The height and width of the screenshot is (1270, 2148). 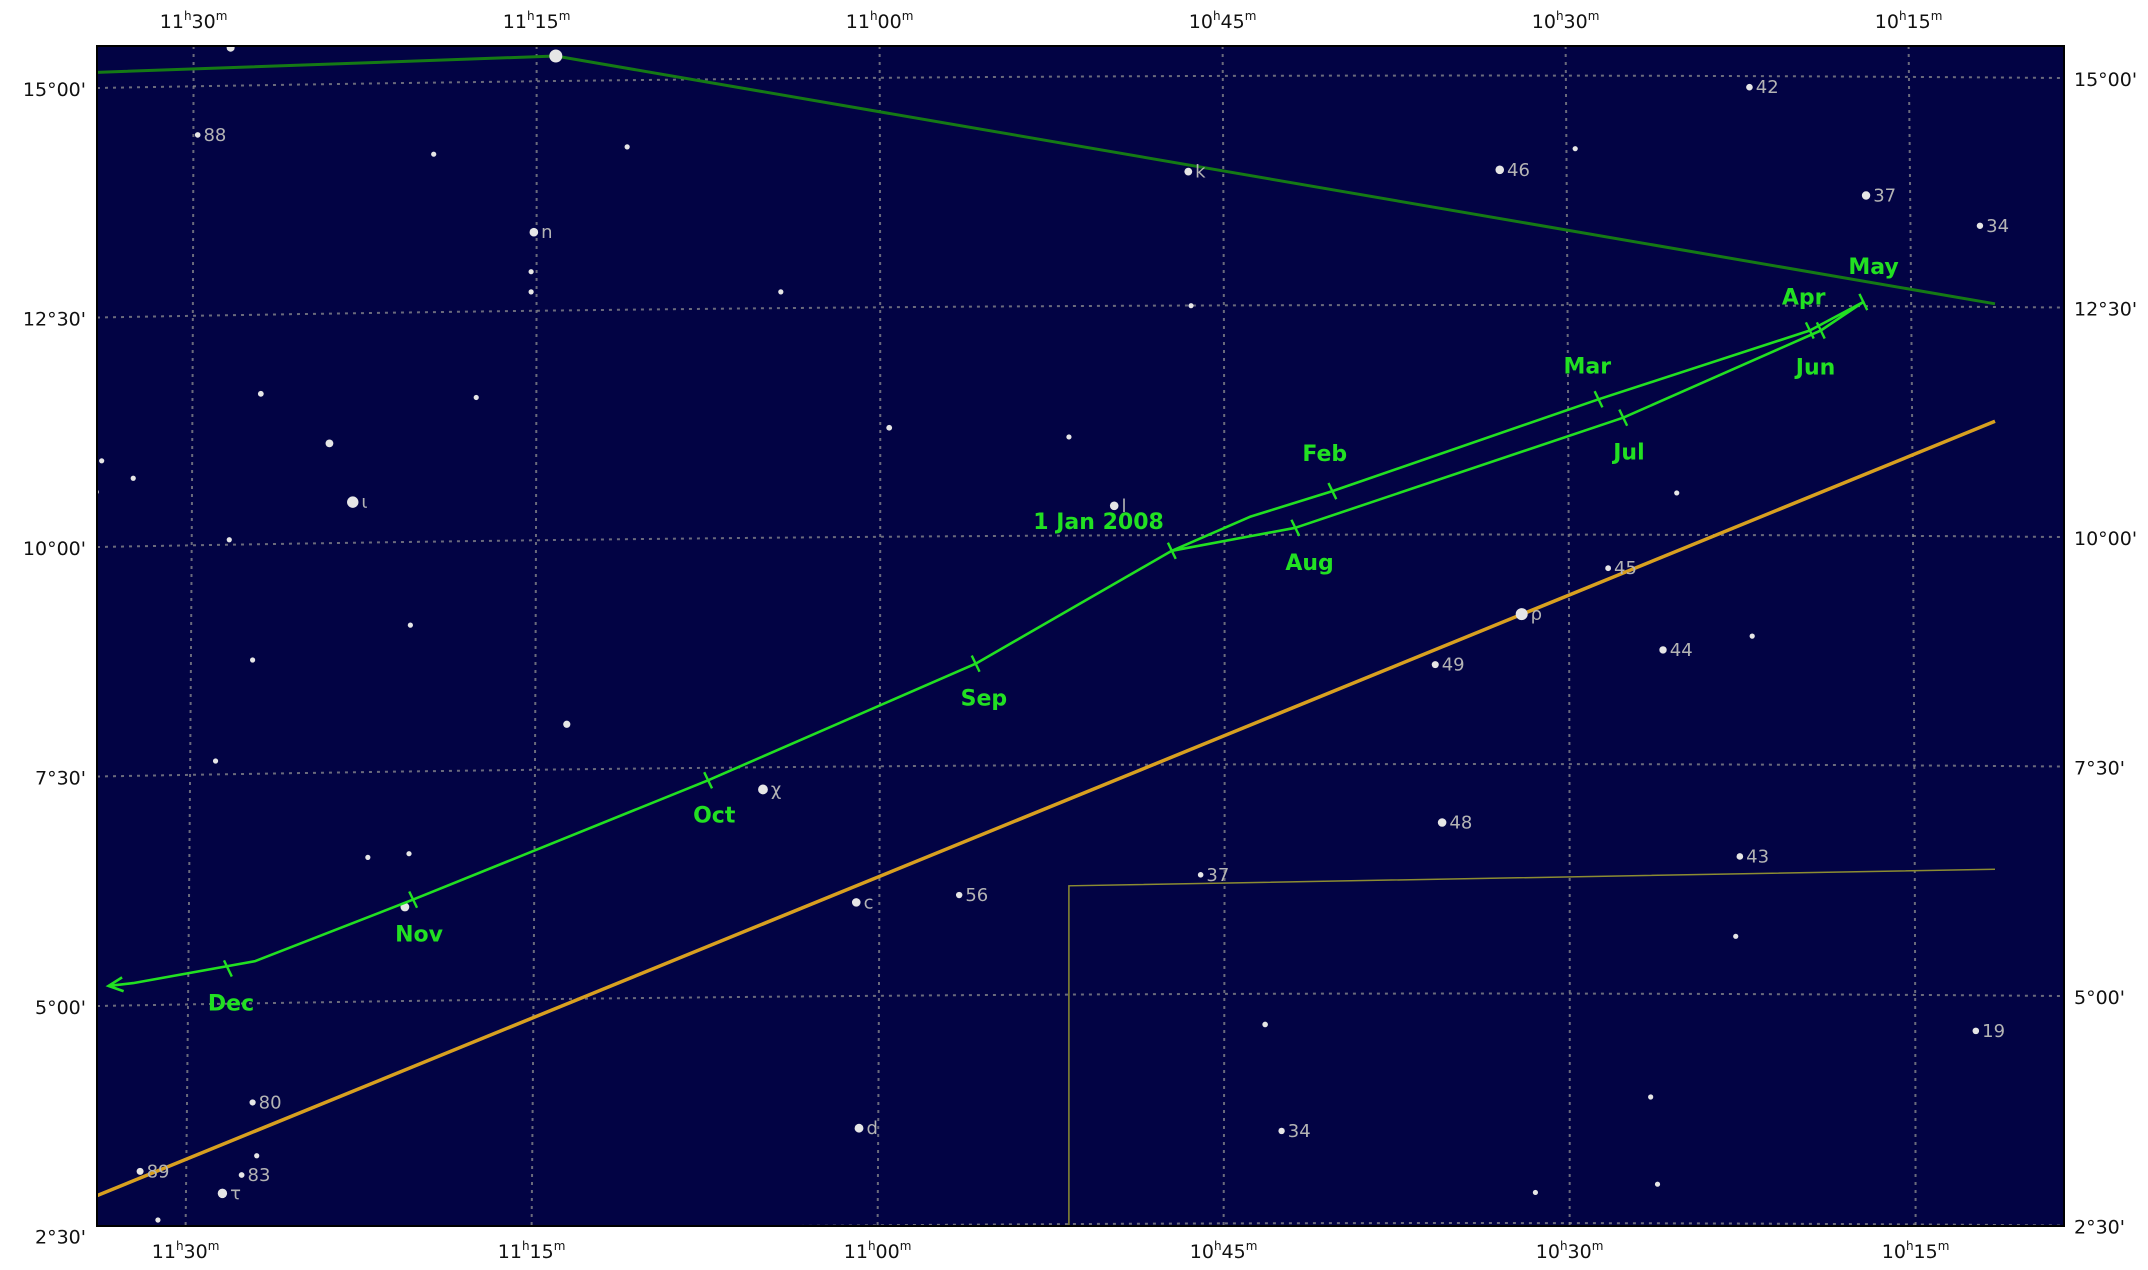 What do you see at coordinates (1536, 614) in the screenshot?
I see `star-label: ρ` at bounding box center [1536, 614].